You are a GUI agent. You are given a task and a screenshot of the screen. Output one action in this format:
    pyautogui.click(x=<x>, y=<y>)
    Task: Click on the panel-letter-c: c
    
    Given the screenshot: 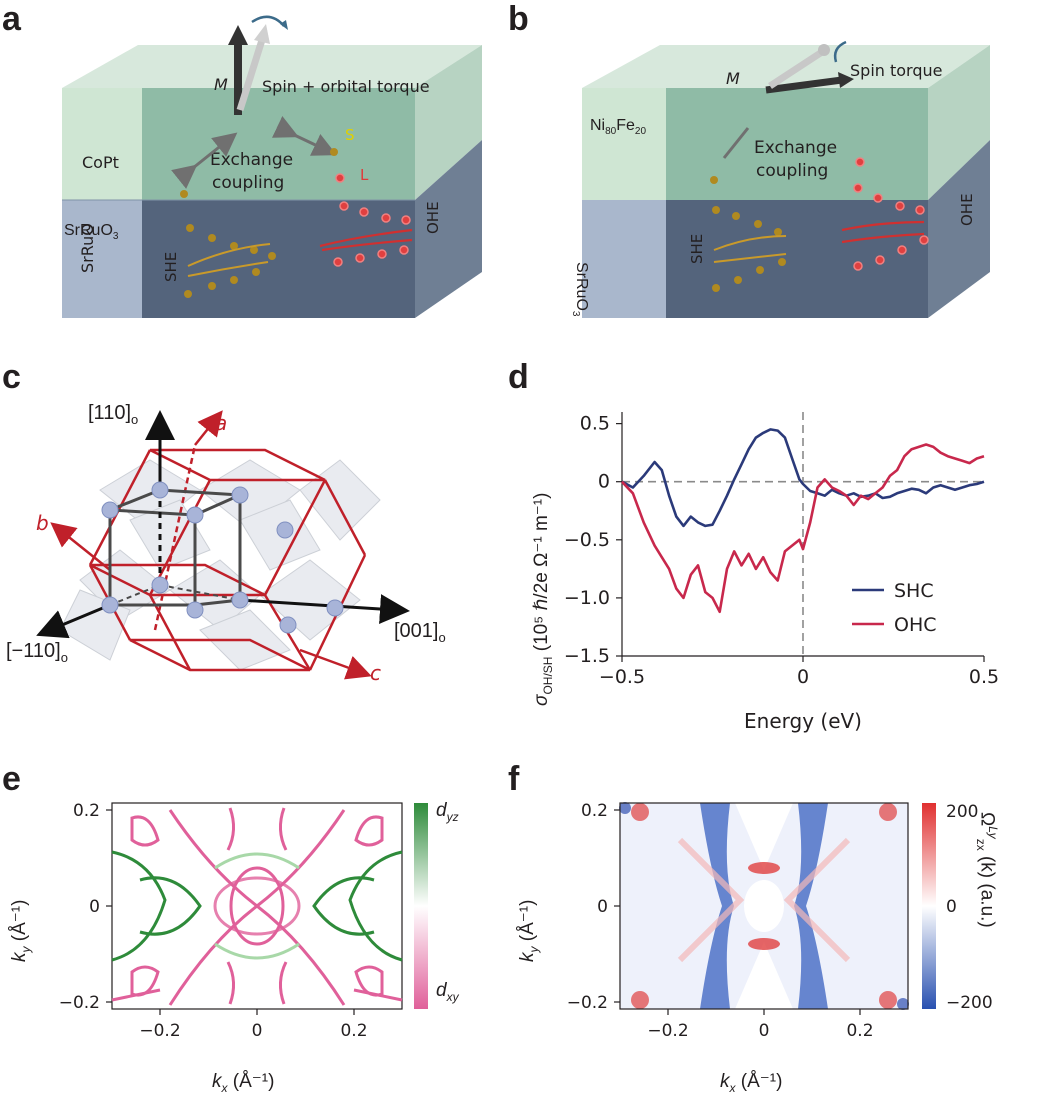 What is the action you would take?
    pyautogui.click(x=11, y=377)
    